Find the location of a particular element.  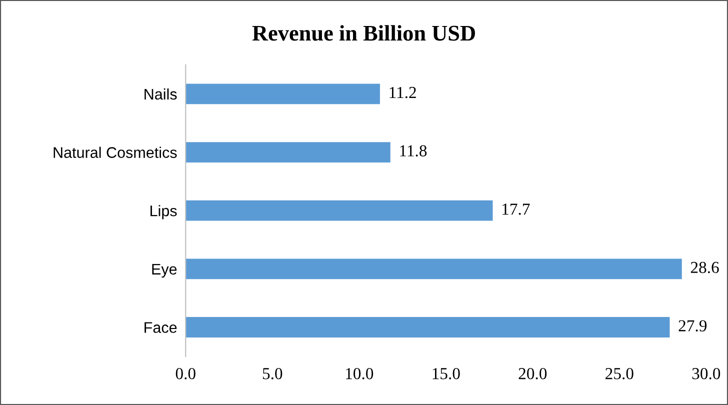

x-tick-label: 5.0 is located at coordinates (272, 374).